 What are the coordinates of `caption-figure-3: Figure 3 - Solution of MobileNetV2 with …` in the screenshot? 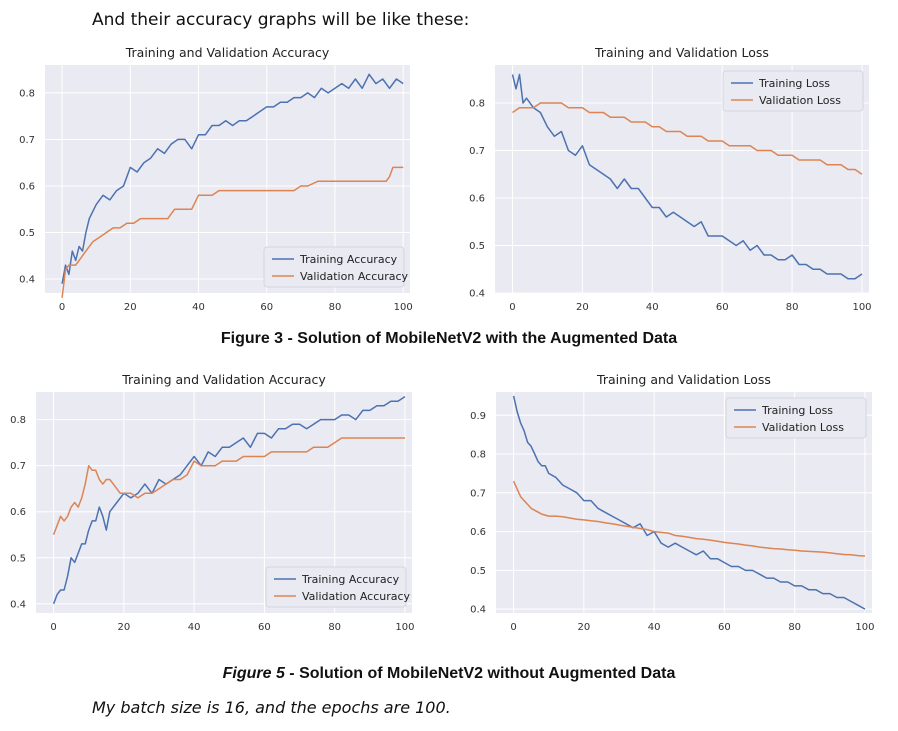 It's located at (449, 339).